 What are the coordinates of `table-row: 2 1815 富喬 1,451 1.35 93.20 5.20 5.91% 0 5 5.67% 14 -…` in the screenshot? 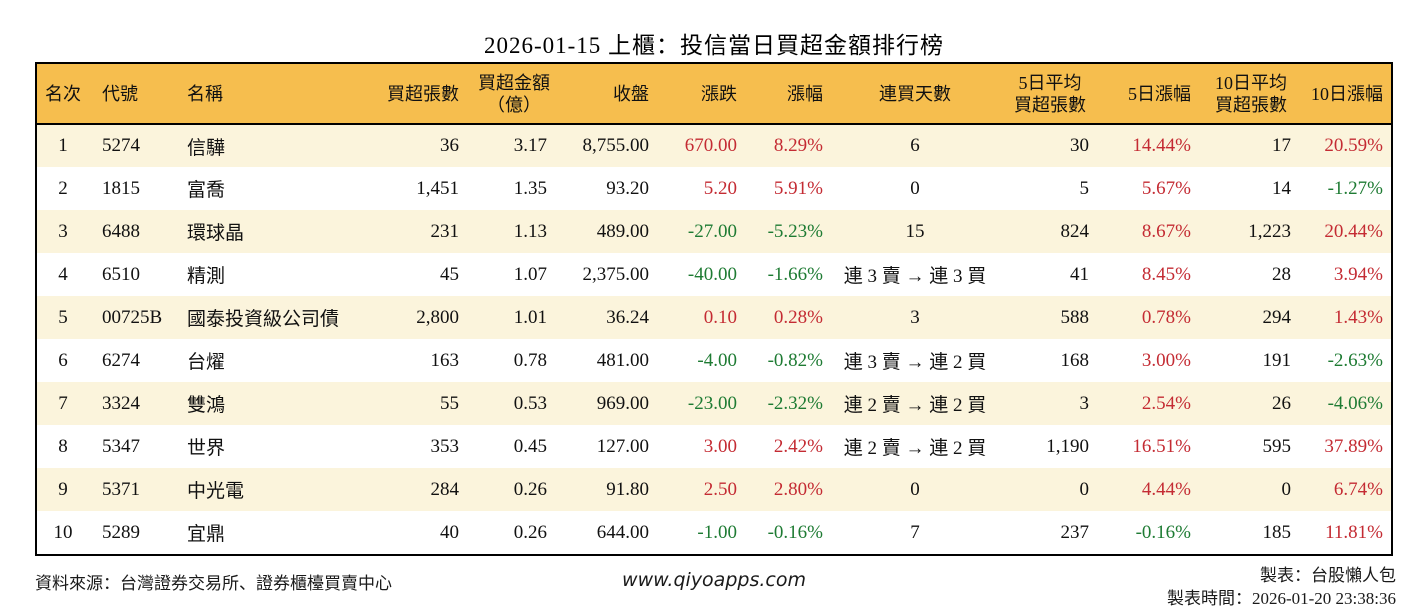 It's located at (714, 188).